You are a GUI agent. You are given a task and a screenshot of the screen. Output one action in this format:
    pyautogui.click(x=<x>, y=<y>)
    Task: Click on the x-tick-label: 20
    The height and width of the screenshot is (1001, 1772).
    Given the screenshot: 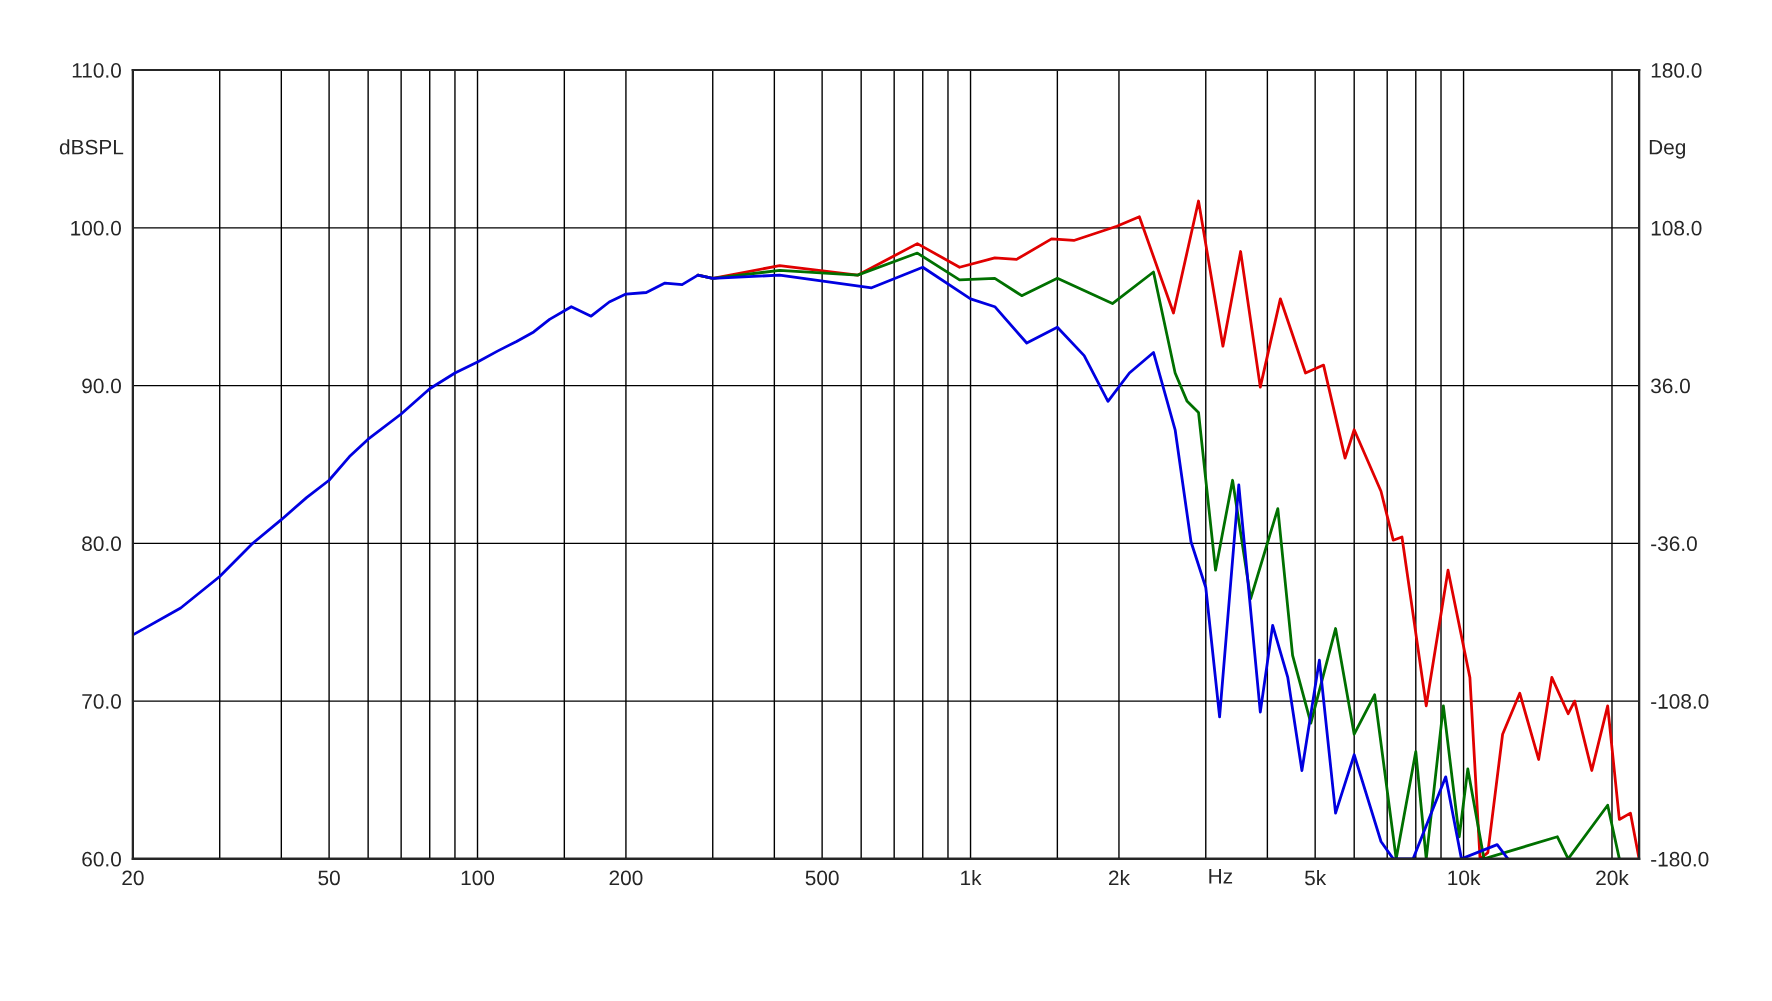 What is the action you would take?
    pyautogui.click(x=133, y=878)
    